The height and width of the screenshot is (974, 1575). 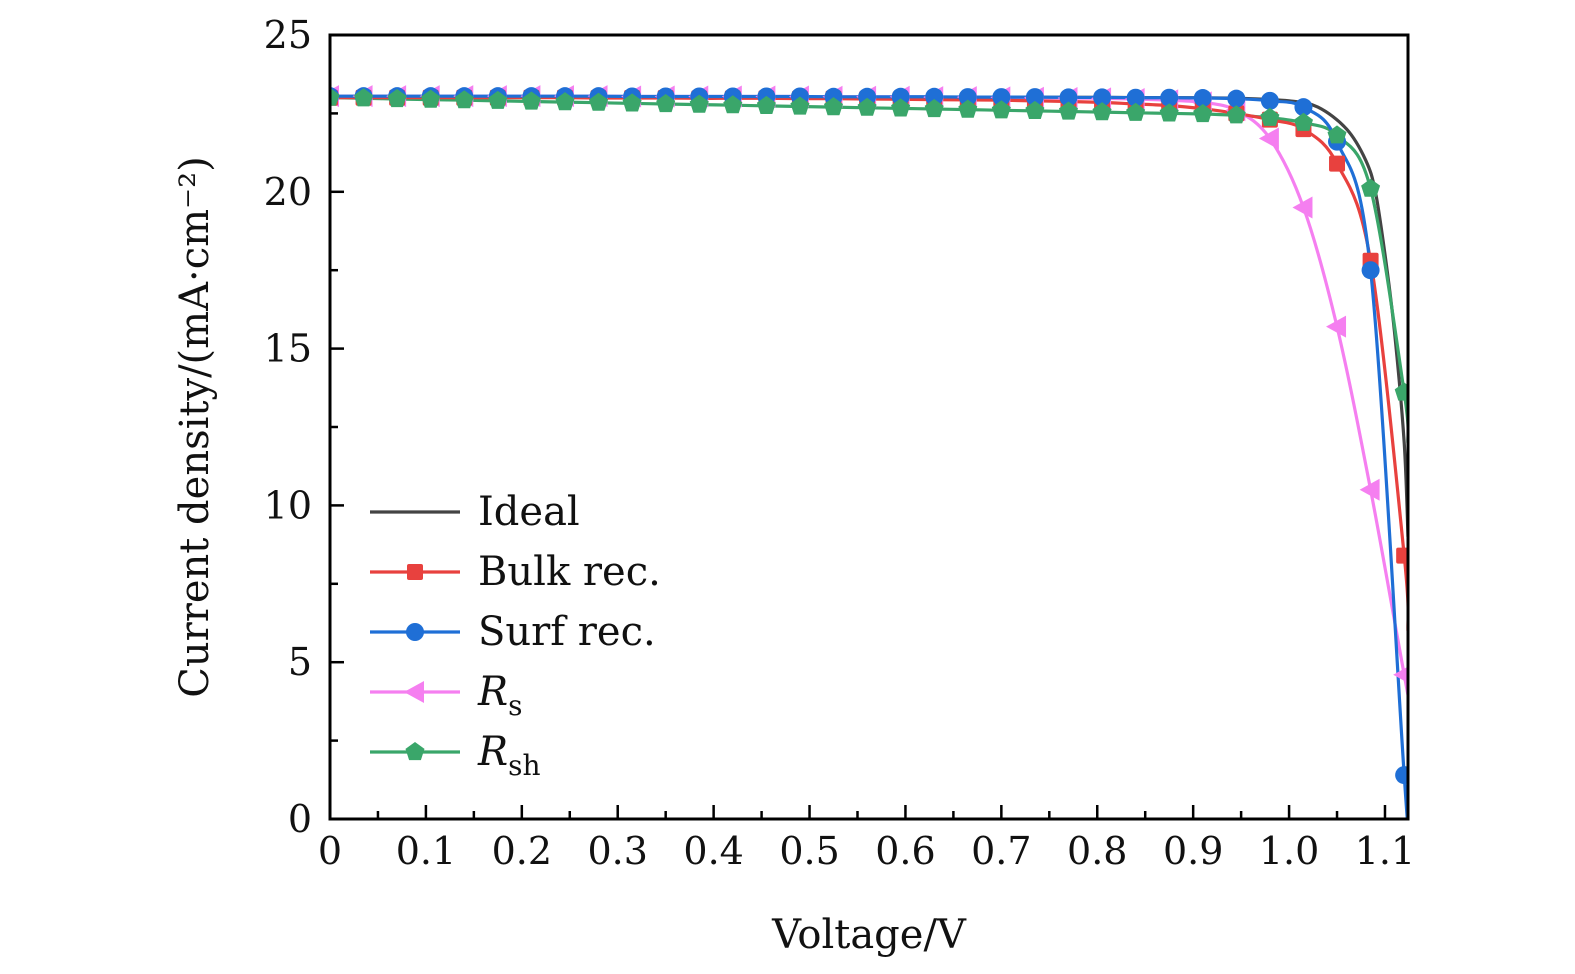 What do you see at coordinates (415, 572) in the screenshot?
I see `legend-marker-bulk` at bounding box center [415, 572].